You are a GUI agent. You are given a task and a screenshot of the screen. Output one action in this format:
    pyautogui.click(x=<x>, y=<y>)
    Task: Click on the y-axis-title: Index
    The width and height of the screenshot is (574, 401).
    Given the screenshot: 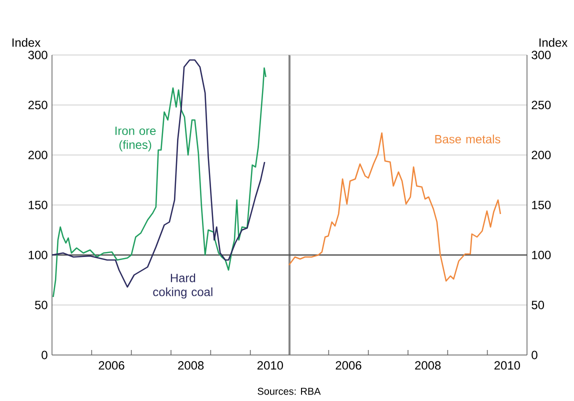 What is the action you would take?
    pyautogui.click(x=26, y=42)
    